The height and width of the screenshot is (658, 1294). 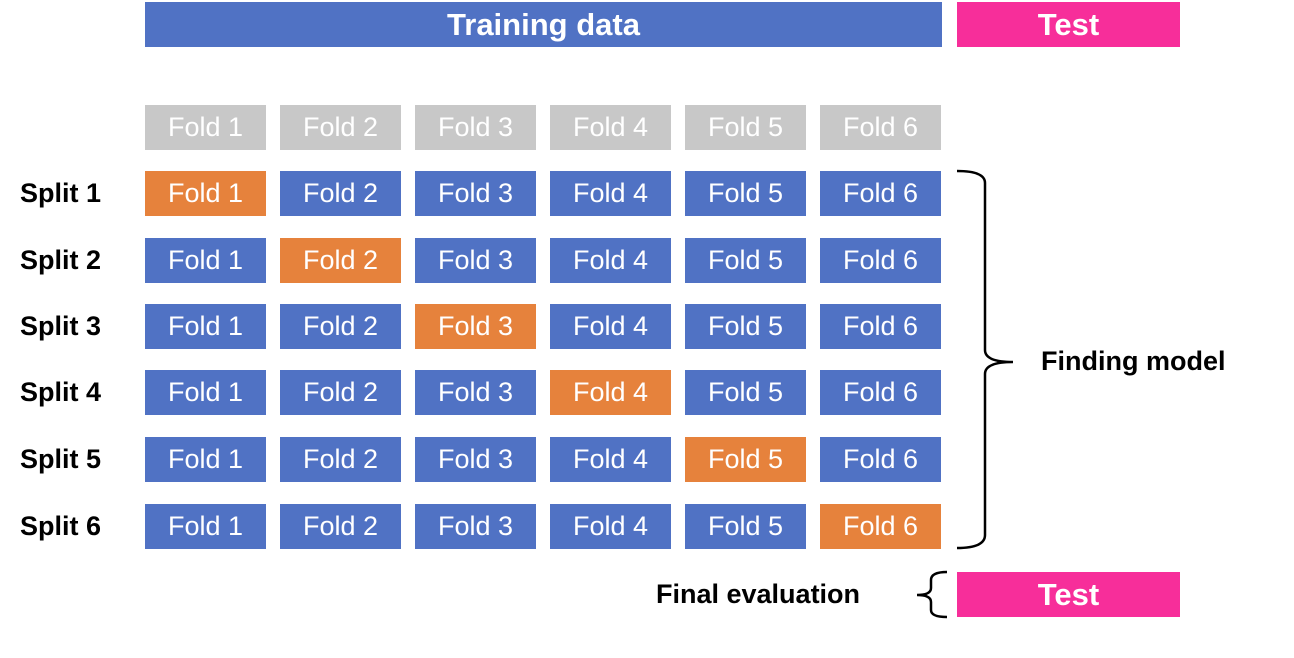 What do you see at coordinates (61, 193) in the screenshot?
I see `split-label-1: Split 1` at bounding box center [61, 193].